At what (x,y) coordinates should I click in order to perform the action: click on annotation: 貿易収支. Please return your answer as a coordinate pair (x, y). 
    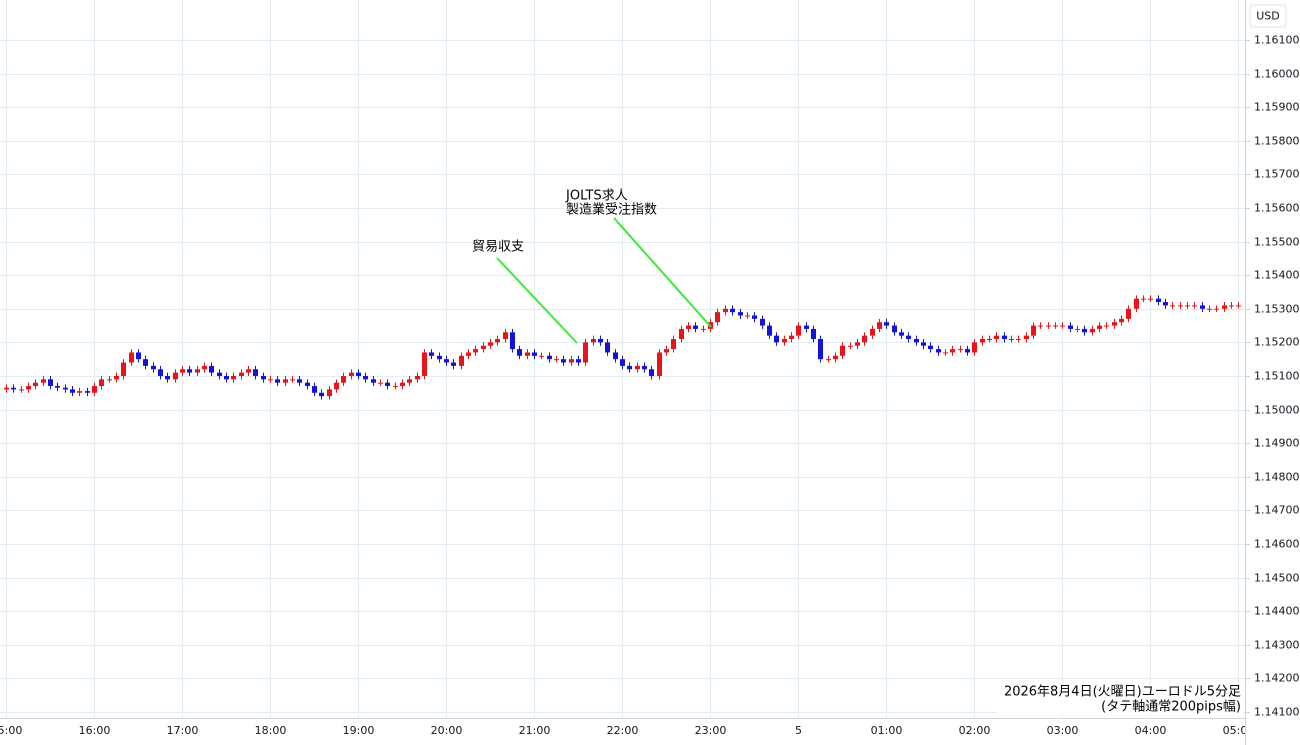
    Looking at the image, I should click on (498, 247).